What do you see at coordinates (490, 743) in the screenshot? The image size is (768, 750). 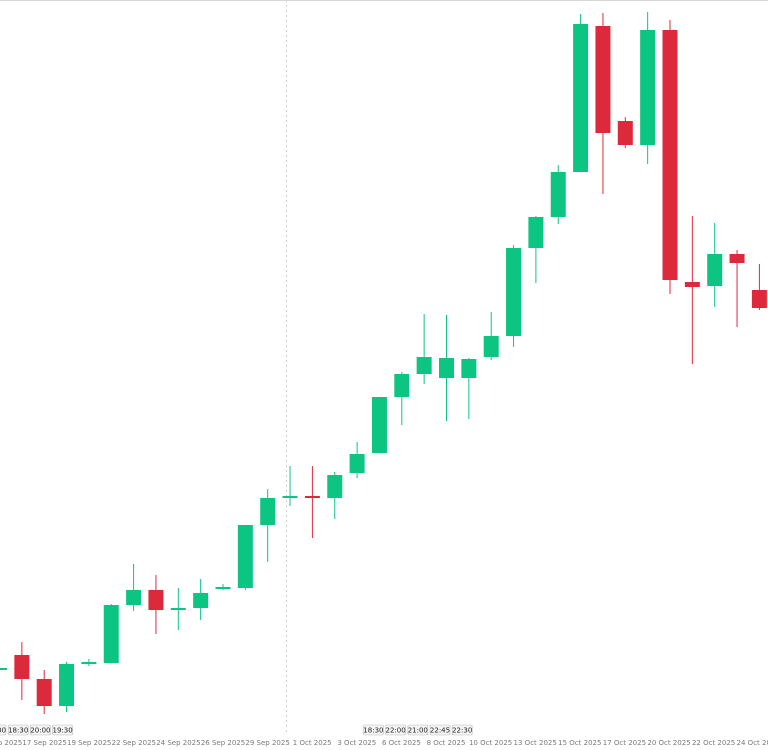 I see `x-tick-label: 10 Oct 2025` at bounding box center [490, 743].